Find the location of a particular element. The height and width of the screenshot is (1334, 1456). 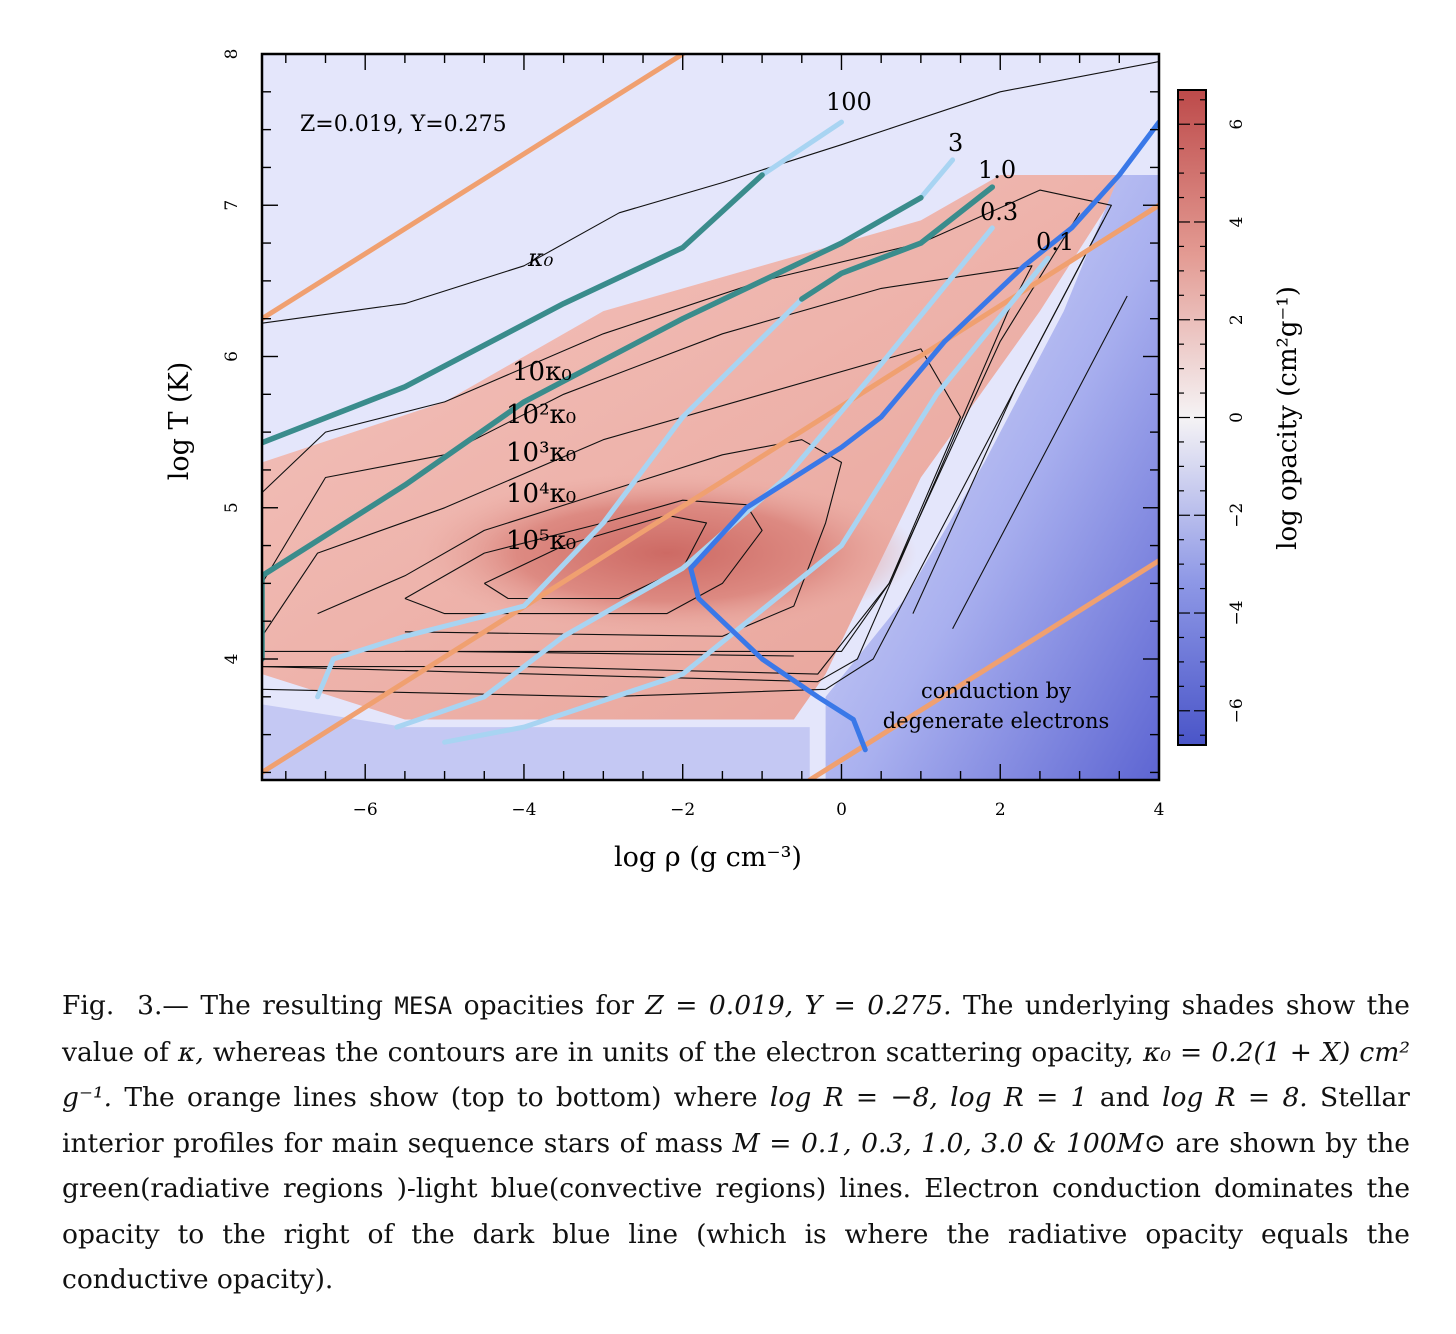

colorbar-tick-label: 6 is located at coordinates (1237, 124).